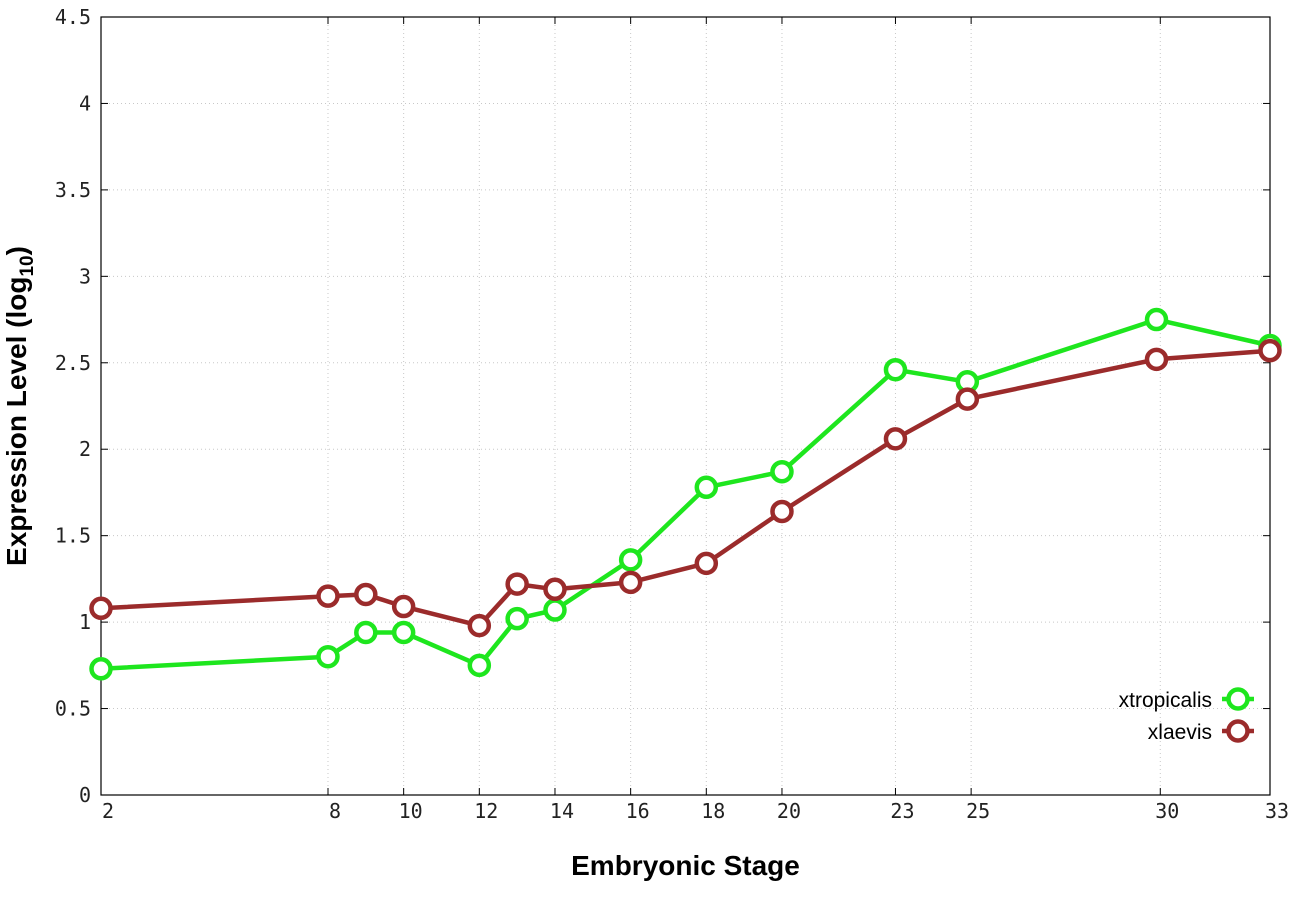 This screenshot has width=1296, height=907. I want to click on x-tick-label: 18, so click(713, 811).